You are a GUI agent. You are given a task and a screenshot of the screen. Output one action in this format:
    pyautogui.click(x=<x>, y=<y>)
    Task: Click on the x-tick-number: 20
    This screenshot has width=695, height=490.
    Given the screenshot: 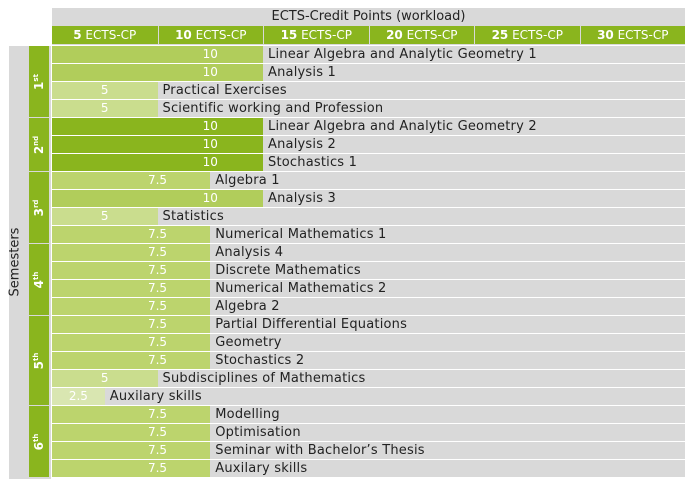 What is the action you would take?
    pyautogui.click(x=394, y=35)
    